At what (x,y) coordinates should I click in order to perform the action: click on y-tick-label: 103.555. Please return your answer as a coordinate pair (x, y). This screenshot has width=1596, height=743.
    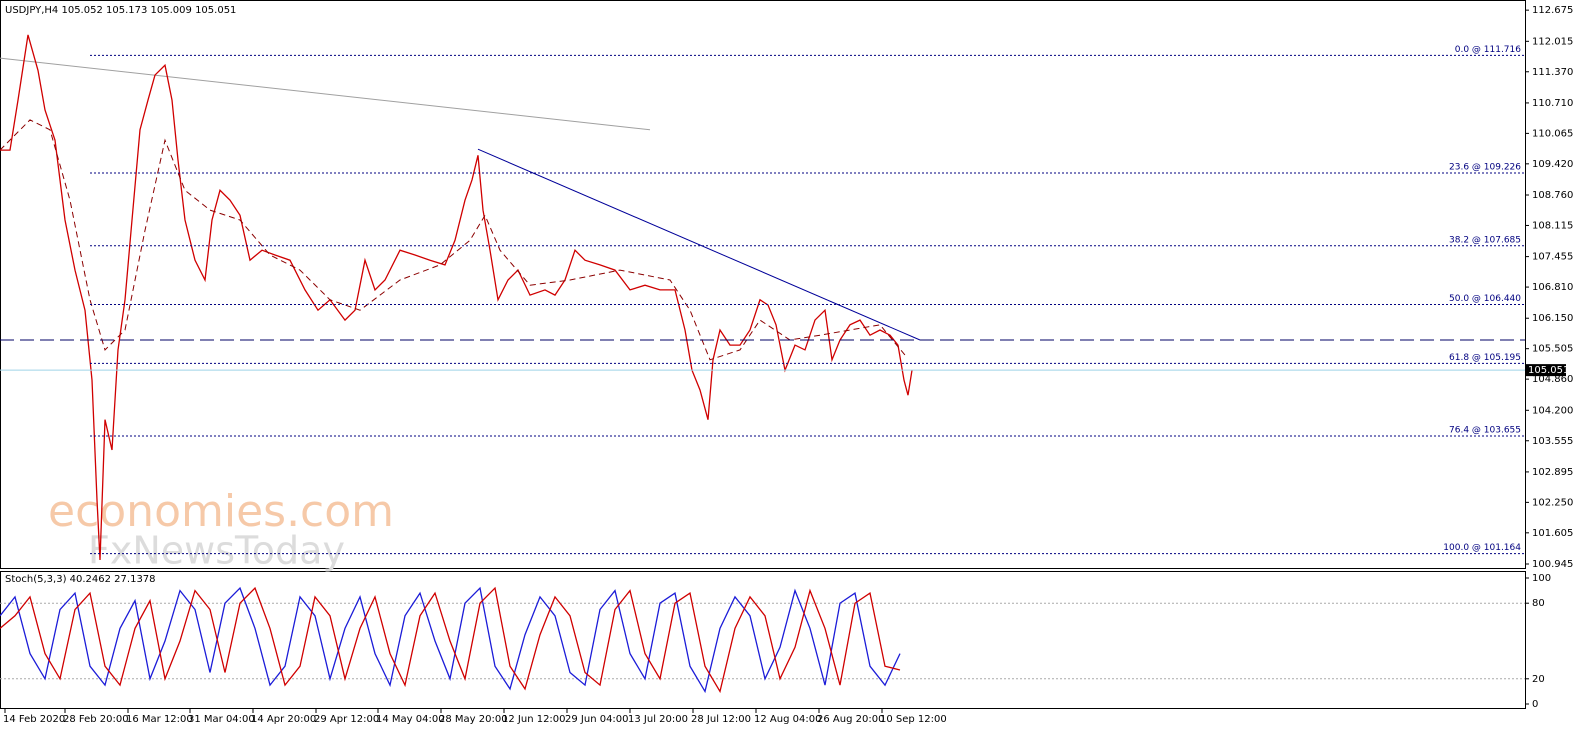
    Looking at the image, I should click on (1552, 441).